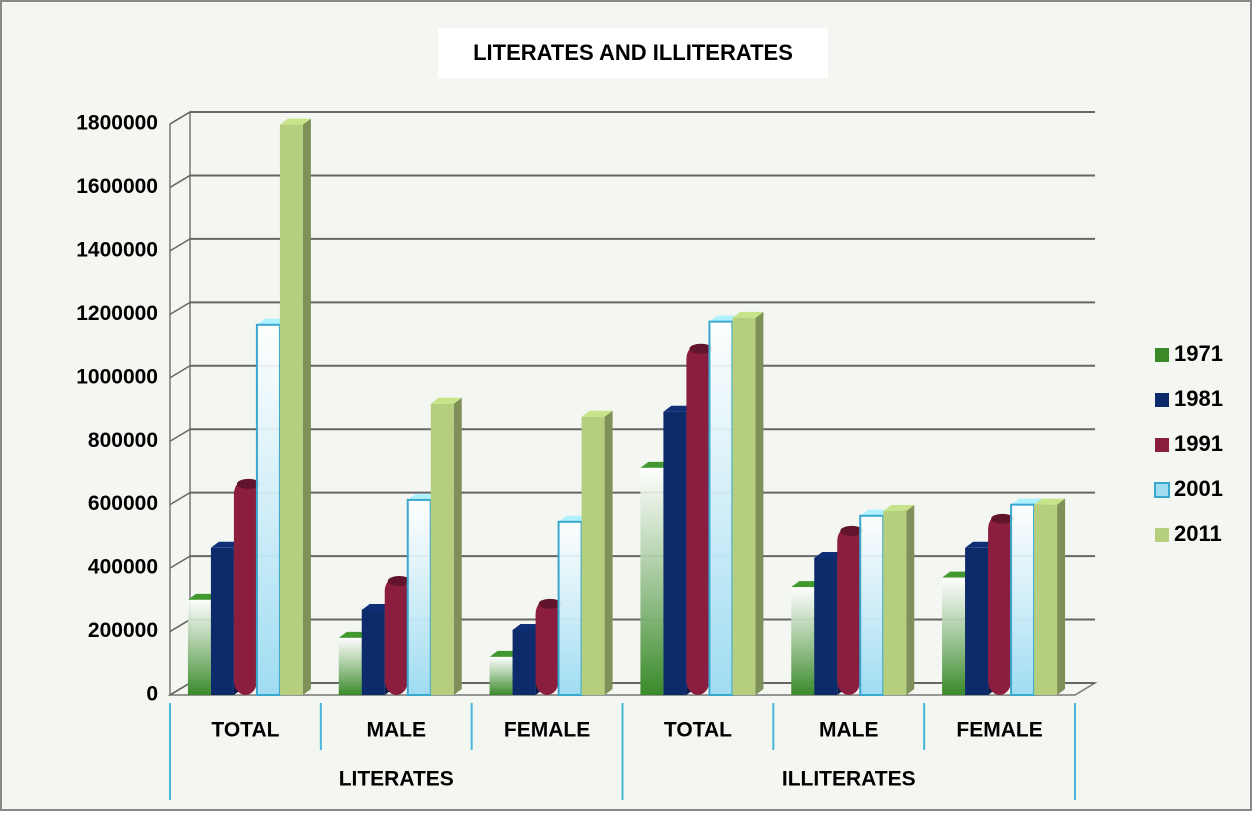  Describe the element at coordinates (123, 630) in the screenshot. I see `y-tick-label: 200000` at that location.